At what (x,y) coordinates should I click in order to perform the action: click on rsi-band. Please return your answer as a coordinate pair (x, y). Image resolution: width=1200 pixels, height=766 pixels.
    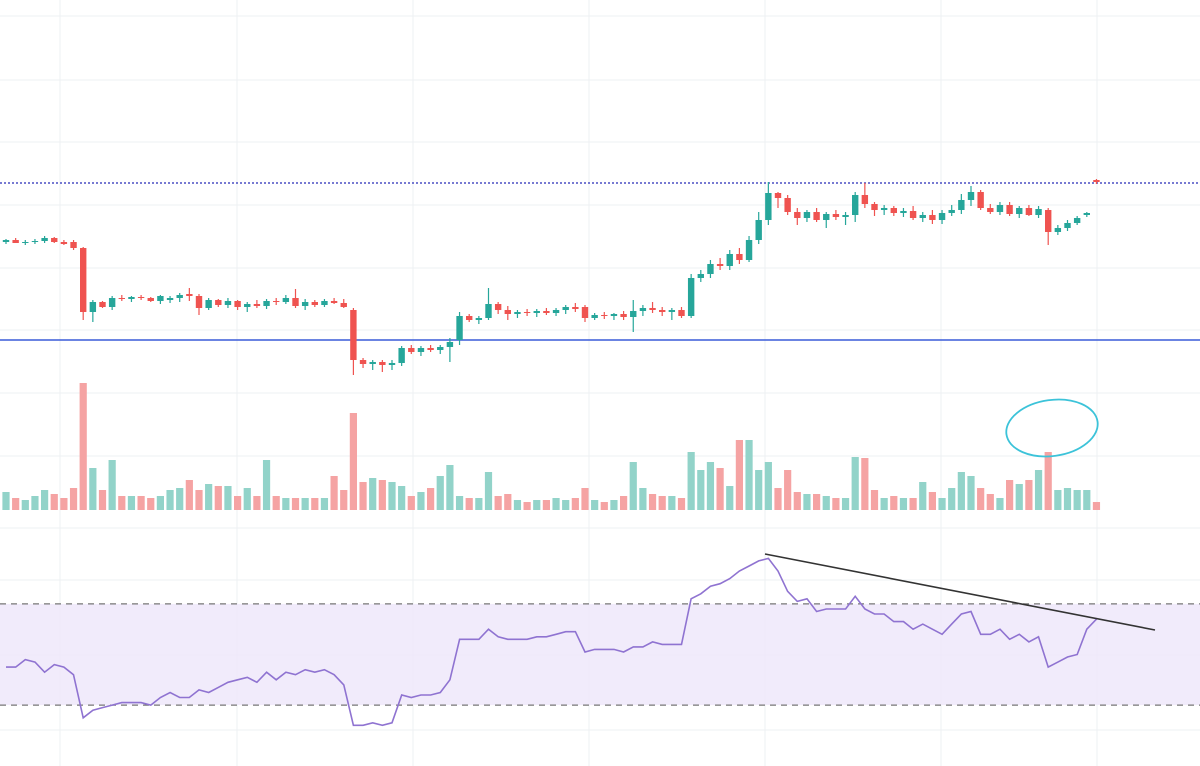
    Looking at the image, I should click on (600, 654).